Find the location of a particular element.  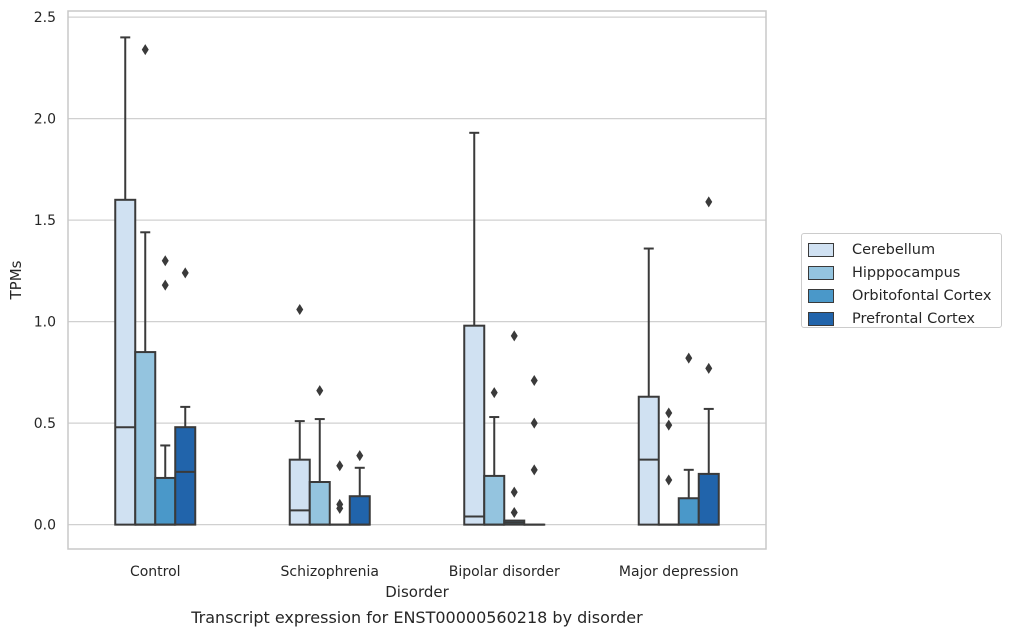

x-axis-label: Disorder is located at coordinates (417, 592).